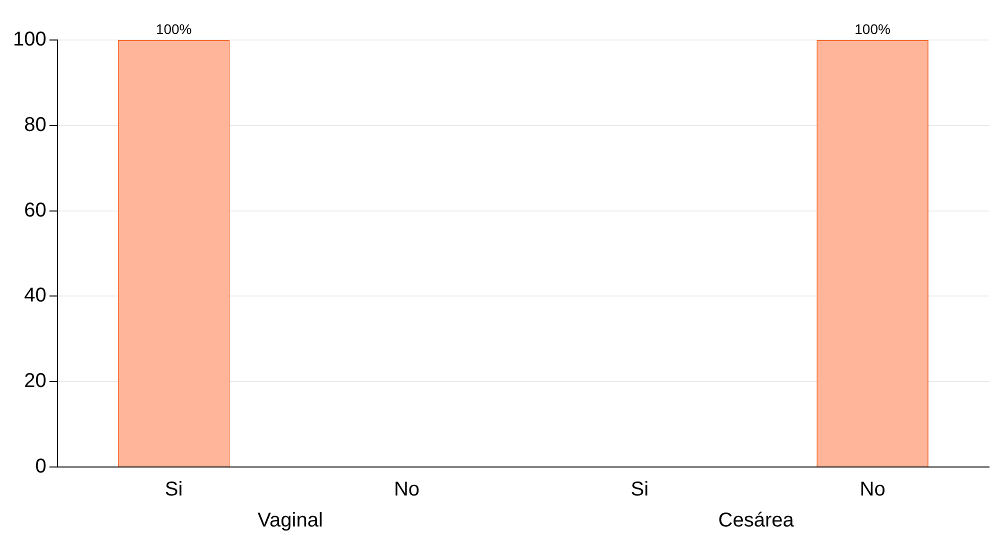 The width and height of the screenshot is (999, 555). Describe the element at coordinates (40, 467) in the screenshot. I see `y-tick-label: 0` at that location.